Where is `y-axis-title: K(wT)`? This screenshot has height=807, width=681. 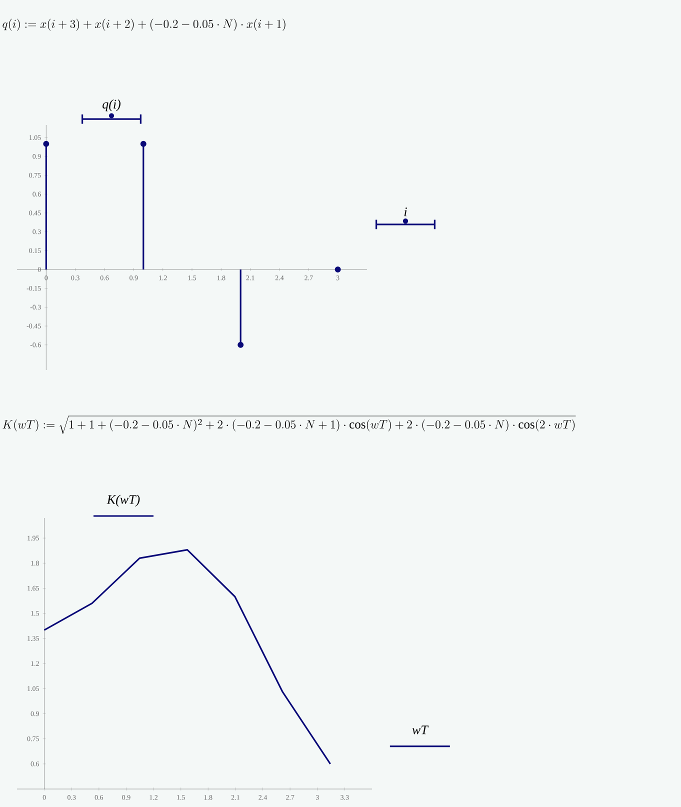 y-axis-title: K(wT) is located at coordinates (123, 500).